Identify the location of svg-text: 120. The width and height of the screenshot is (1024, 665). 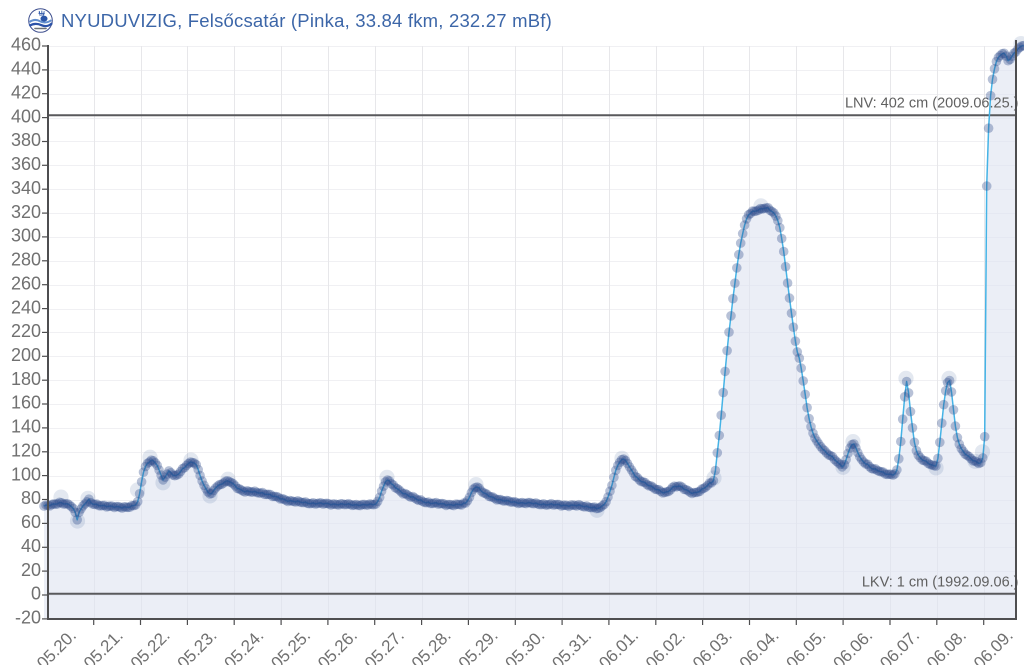
(26, 451).